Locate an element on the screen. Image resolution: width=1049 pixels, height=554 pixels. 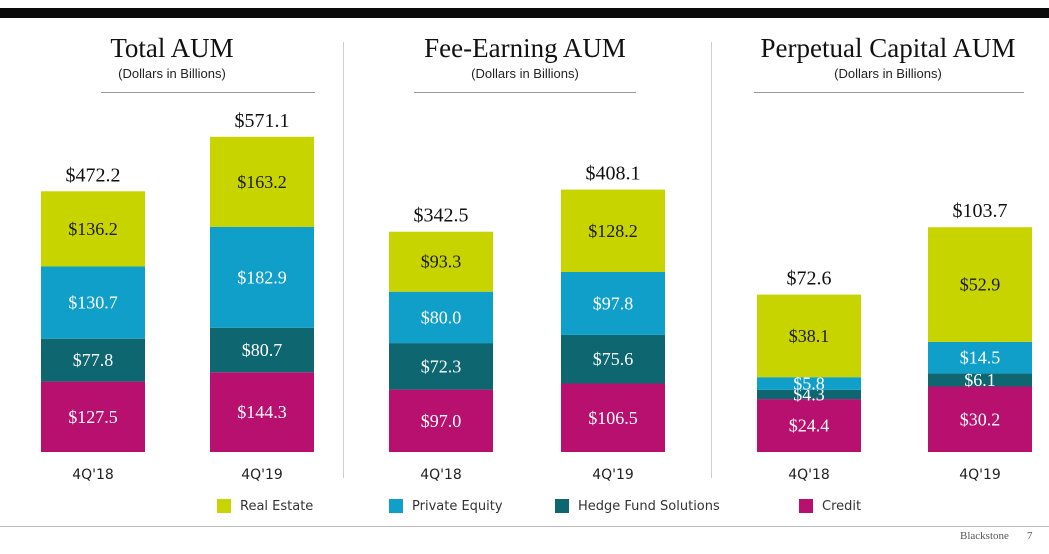
data-label-fee-earning-aum-4q-19-private-equity: $97.8 is located at coordinates (613, 304).